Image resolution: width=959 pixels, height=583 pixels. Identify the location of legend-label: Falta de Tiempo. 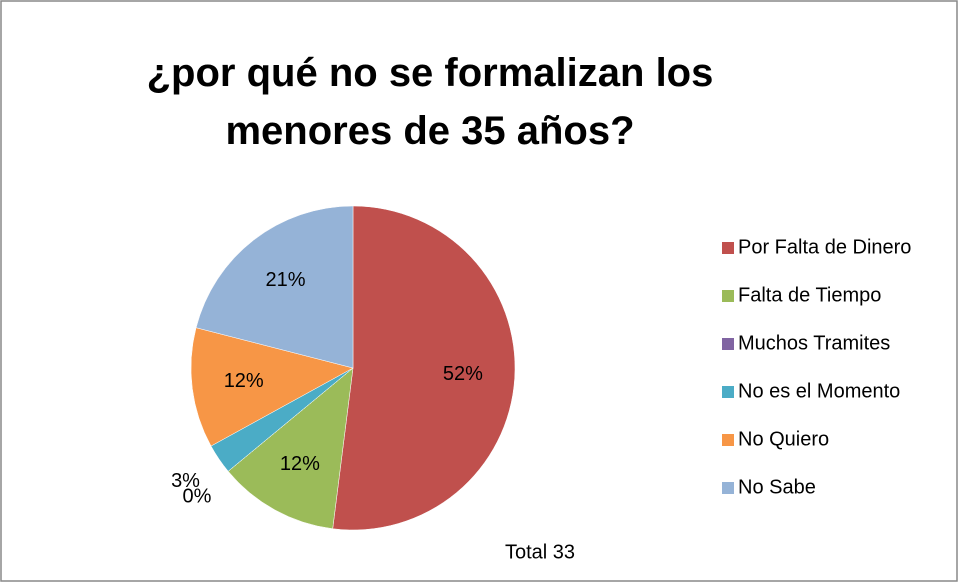
(809, 295).